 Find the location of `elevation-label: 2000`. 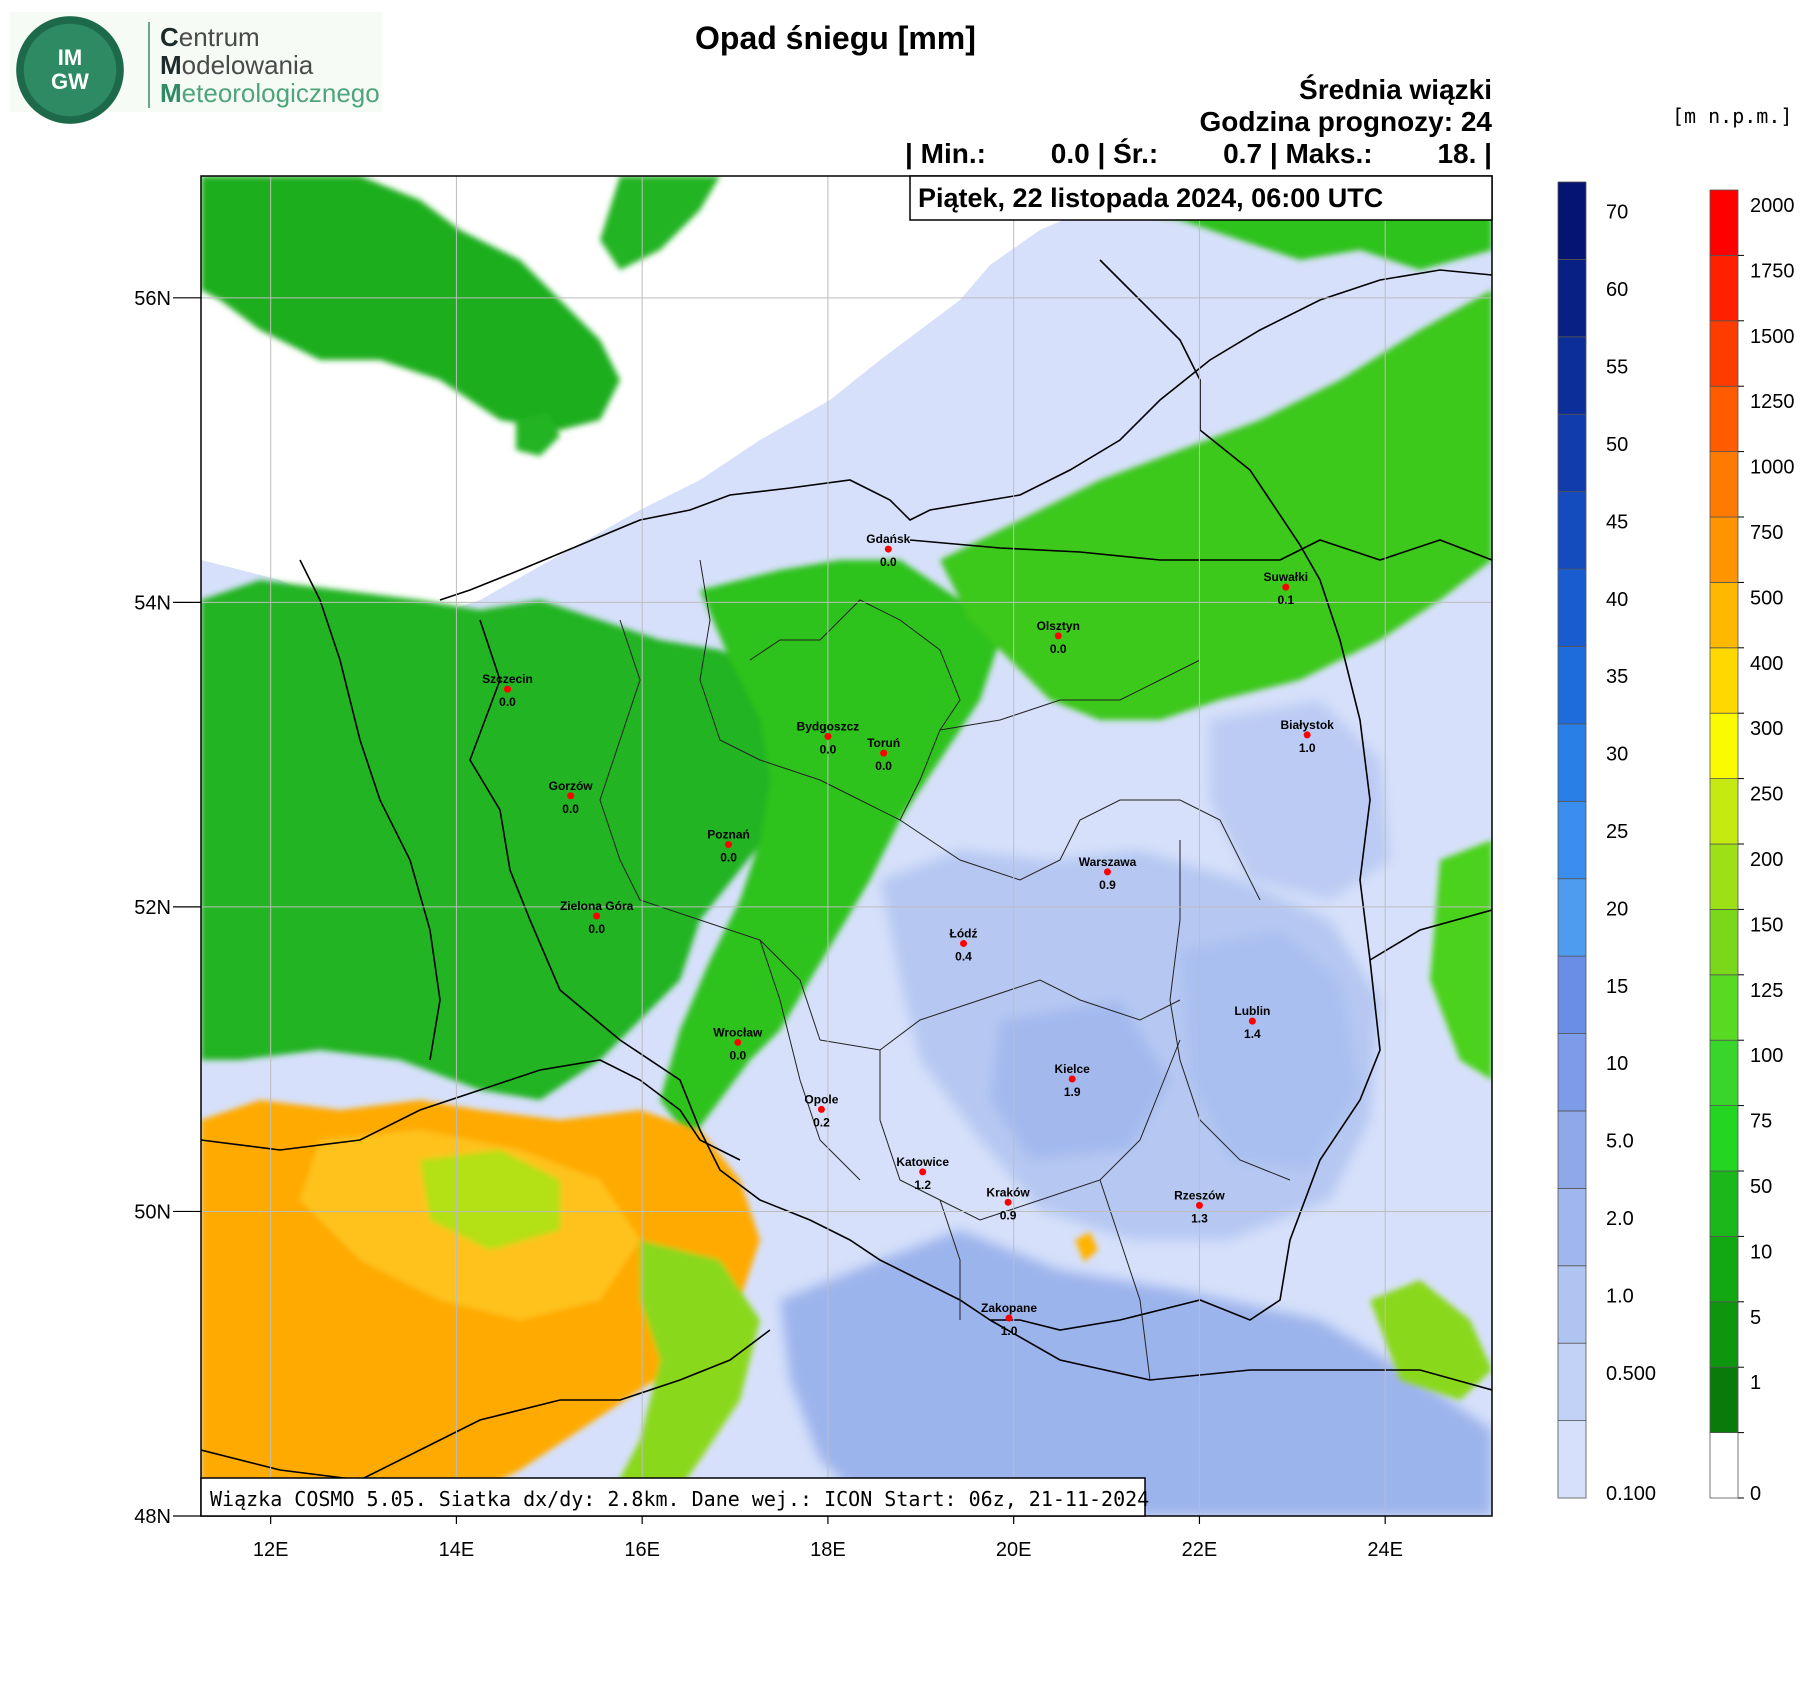

elevation-label: 2000 is located at coordinates (1772, 206).